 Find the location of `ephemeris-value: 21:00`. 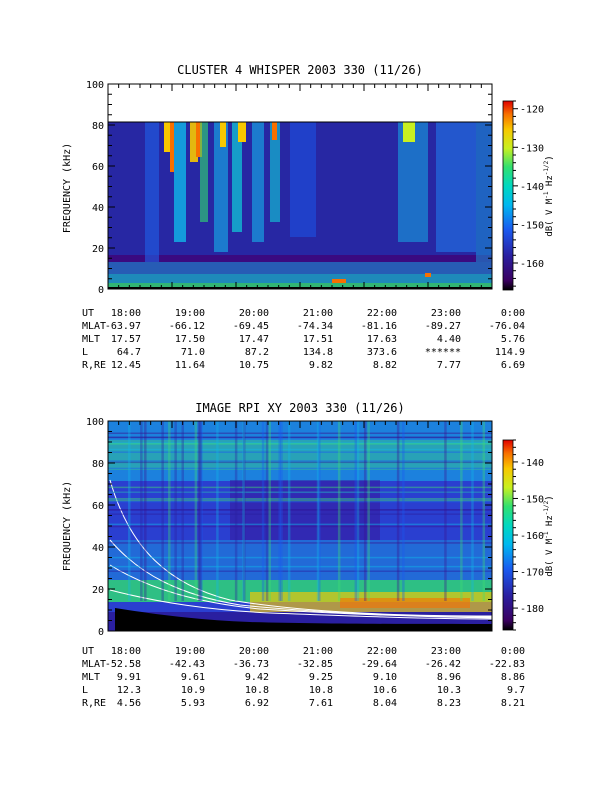

ephemeris-value: 21:00 is located at coordinates (318, 313).